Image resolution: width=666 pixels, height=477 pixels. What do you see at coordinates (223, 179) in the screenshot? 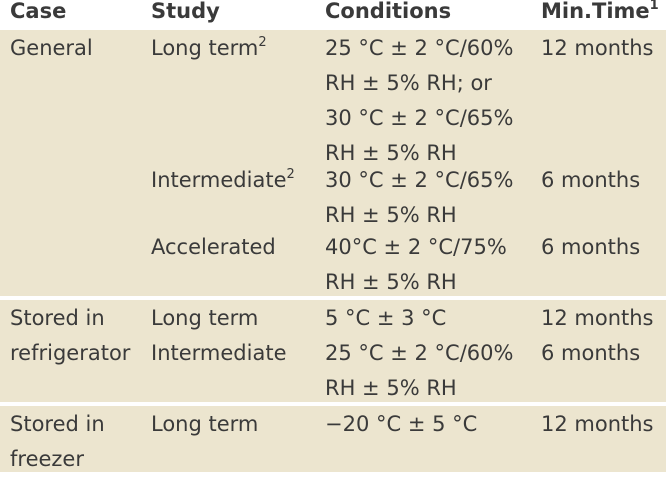
I see `study-cell: Intermediate2` at bounding box center [223, 179].